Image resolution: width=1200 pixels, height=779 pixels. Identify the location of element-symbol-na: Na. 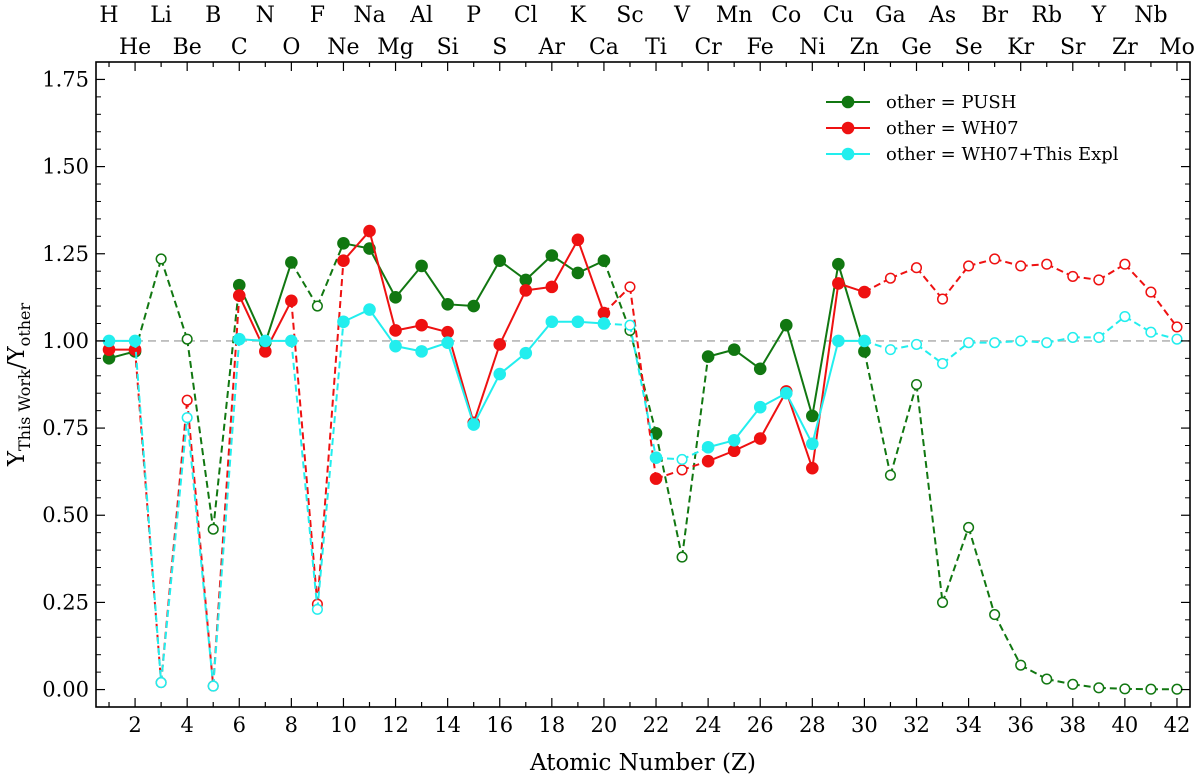
(369, 15).